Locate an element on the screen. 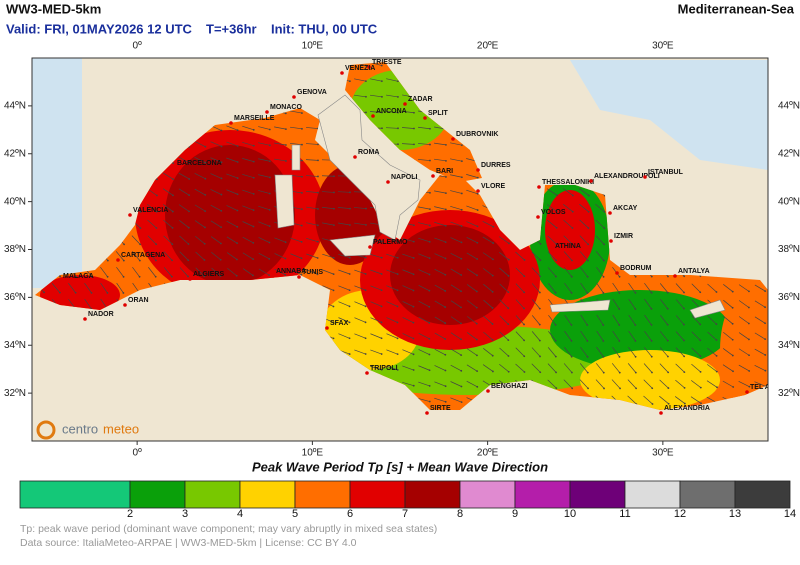  lat-label: 38ºN is located at coordinates (789, 249).